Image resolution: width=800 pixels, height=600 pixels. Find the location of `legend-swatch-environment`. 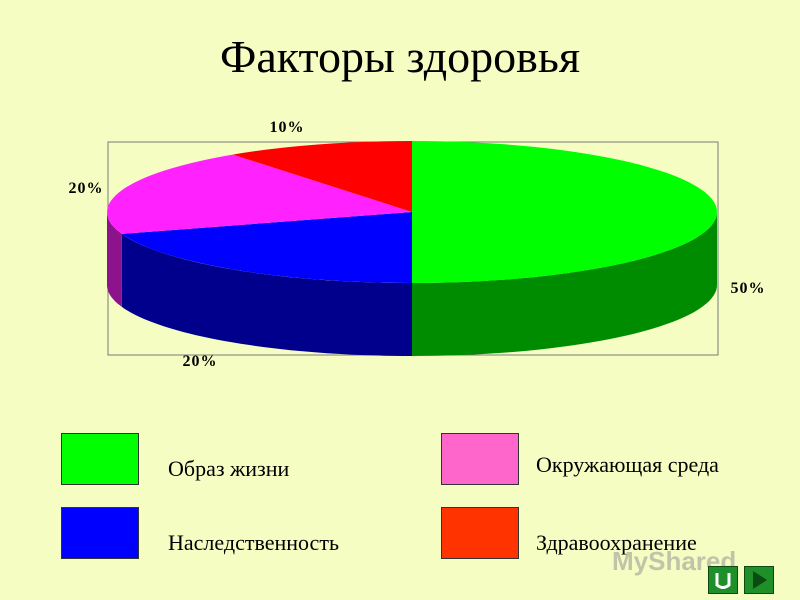

legend-swatch-environment is located at coordinates (480, 459).